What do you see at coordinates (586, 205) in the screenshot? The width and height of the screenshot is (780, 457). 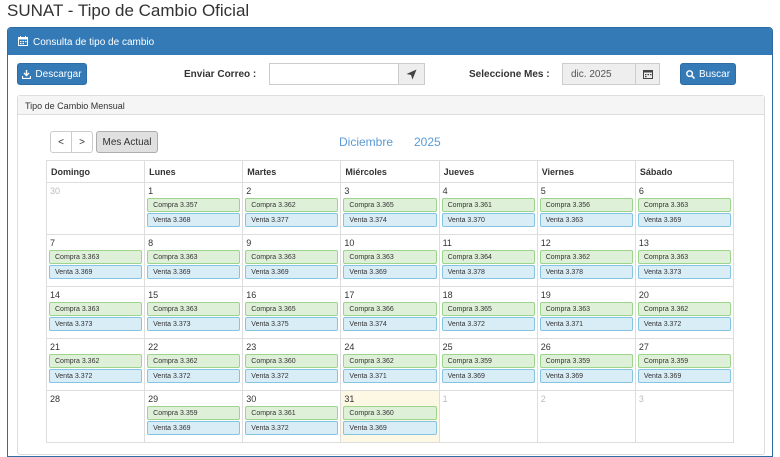 I see `compra-rate: Compra 3.356` at bounding box center [586, 205].